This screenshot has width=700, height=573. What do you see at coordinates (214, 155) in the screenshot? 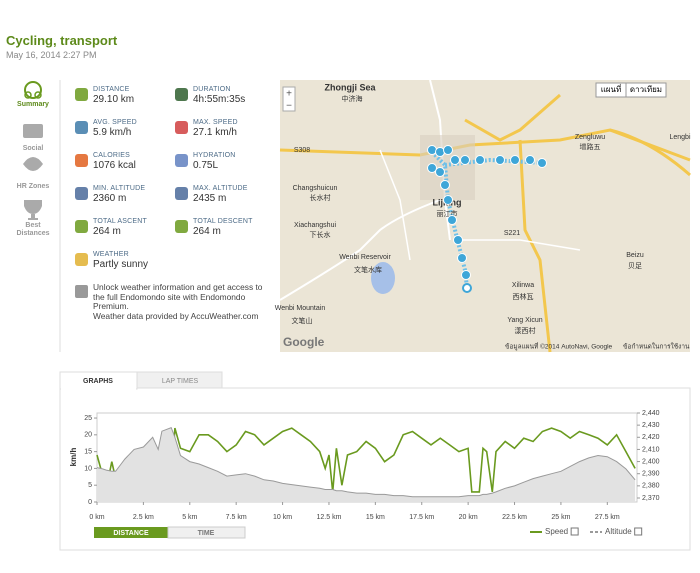
I see `stat-label: HYDRATION` at bounding box center [214, 155].